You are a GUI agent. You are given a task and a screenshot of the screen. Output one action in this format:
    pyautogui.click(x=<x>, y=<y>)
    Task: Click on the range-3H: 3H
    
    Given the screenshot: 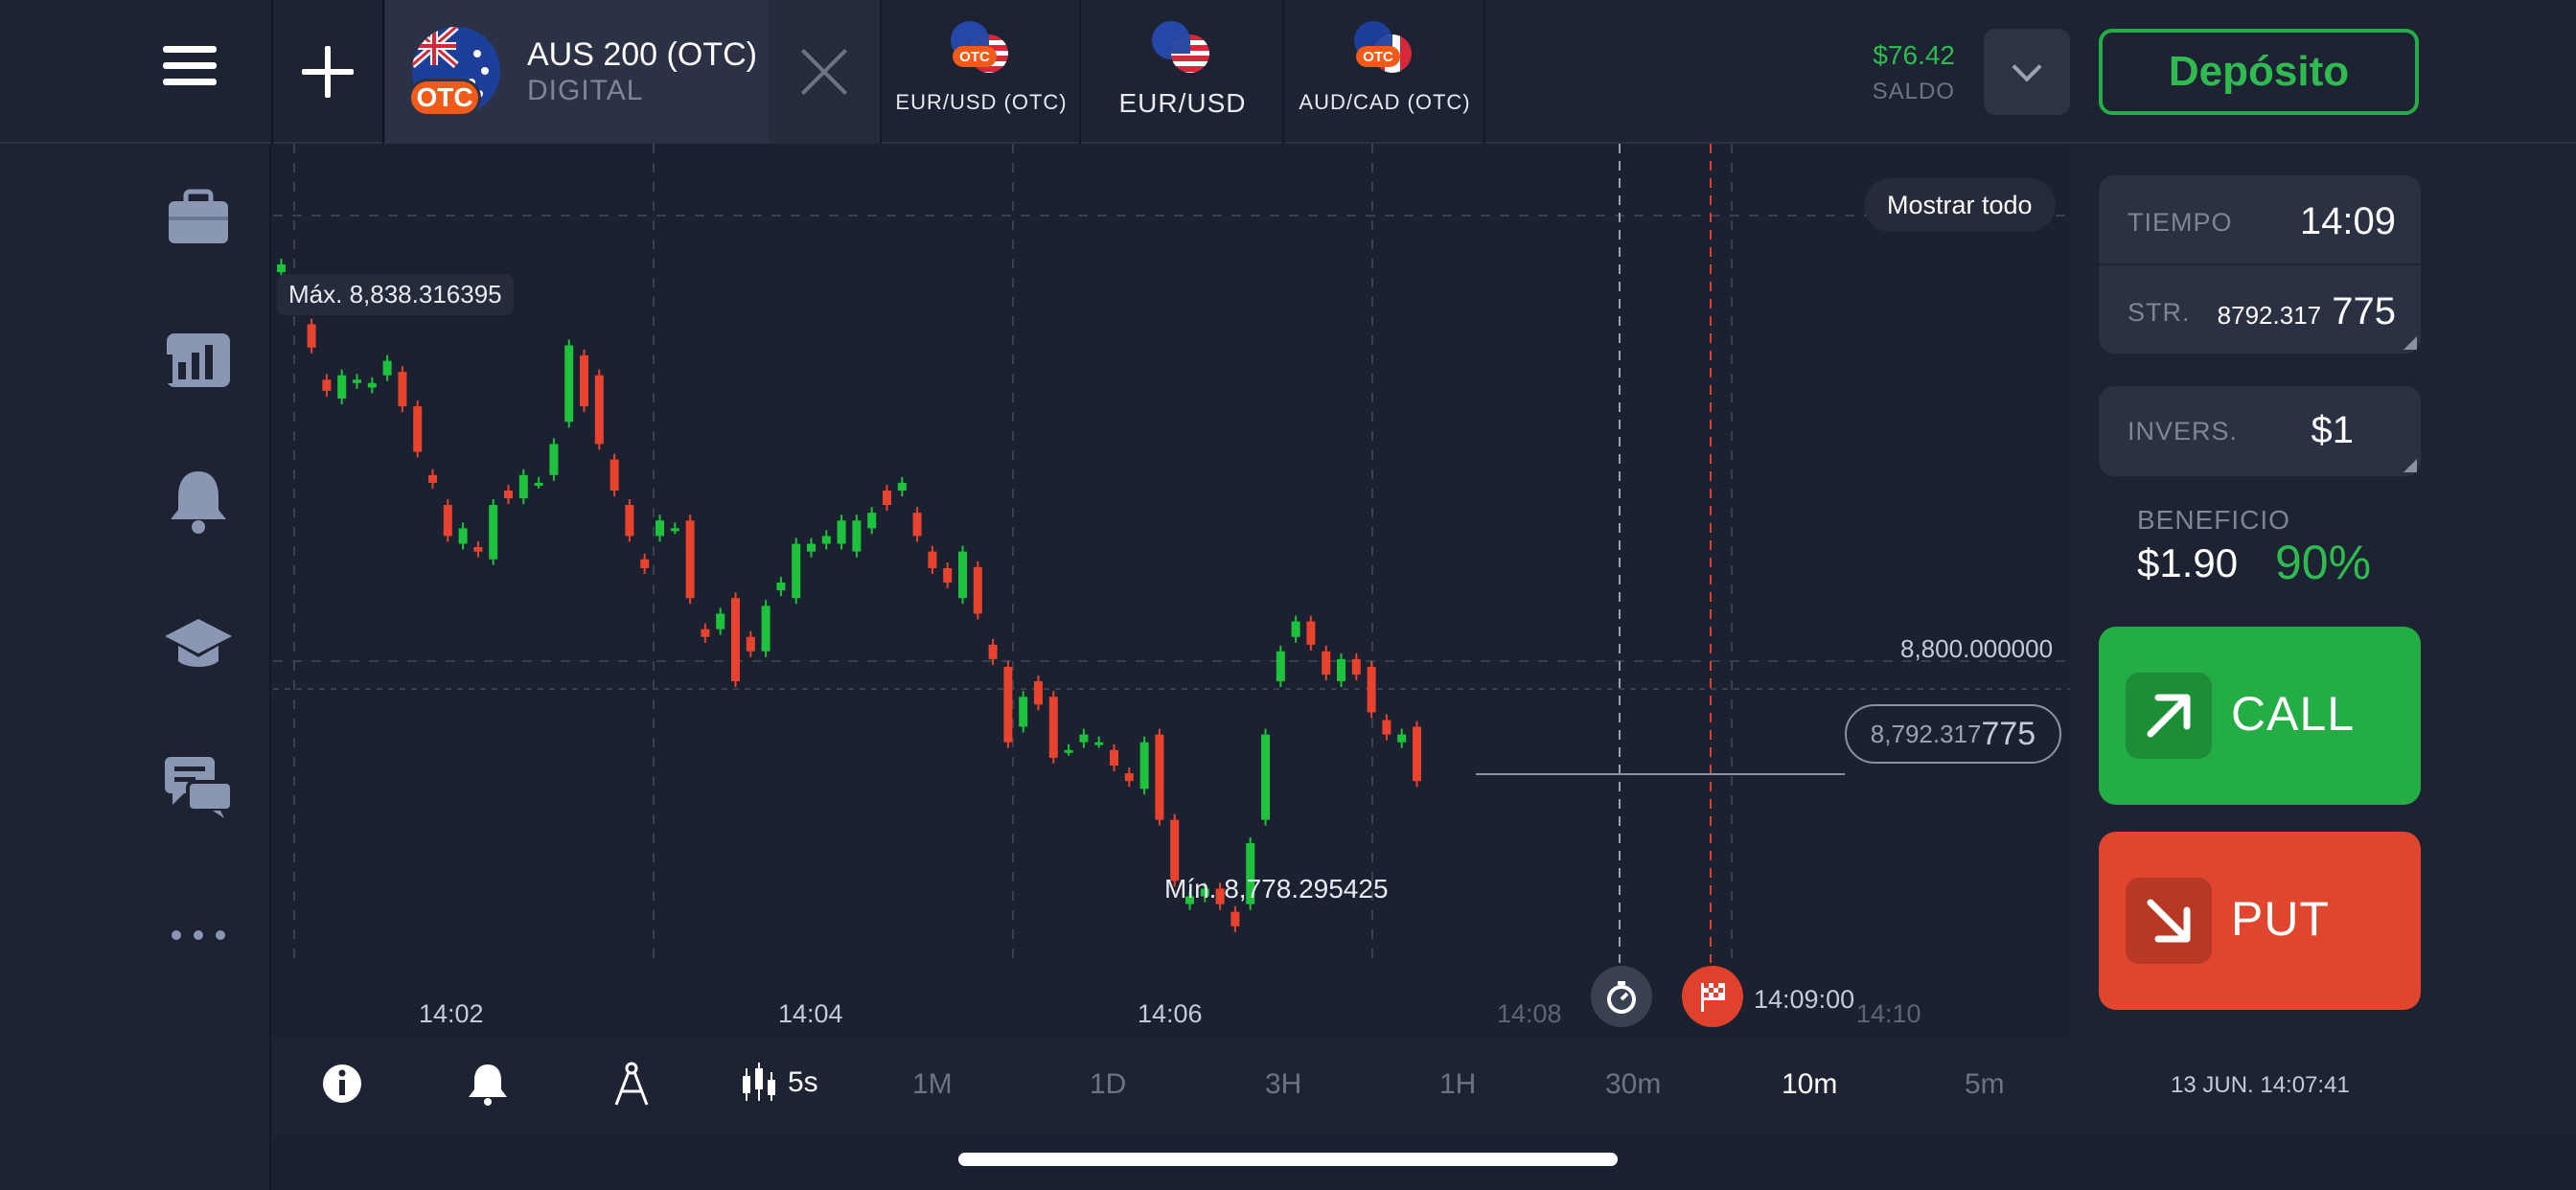 What is the action you would take?
    pyautogui.click(x=1283, y=1084)
    